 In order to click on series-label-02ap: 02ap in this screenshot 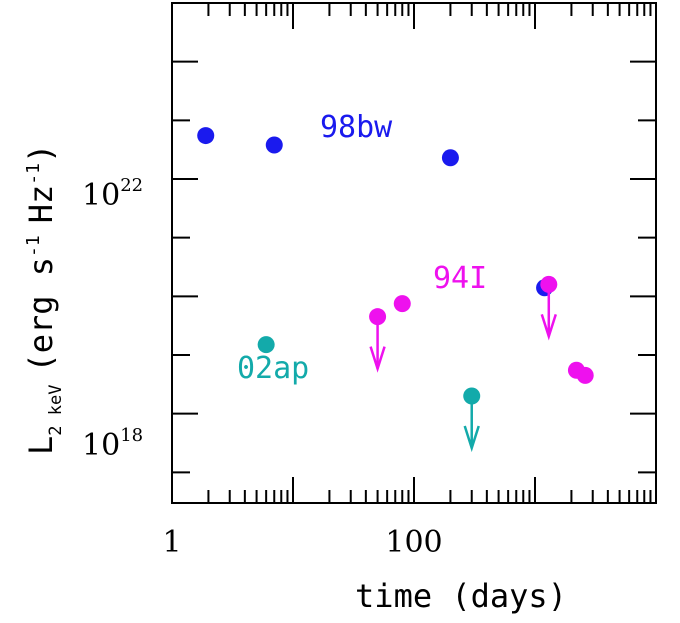, I will do `click(273, 368)`.